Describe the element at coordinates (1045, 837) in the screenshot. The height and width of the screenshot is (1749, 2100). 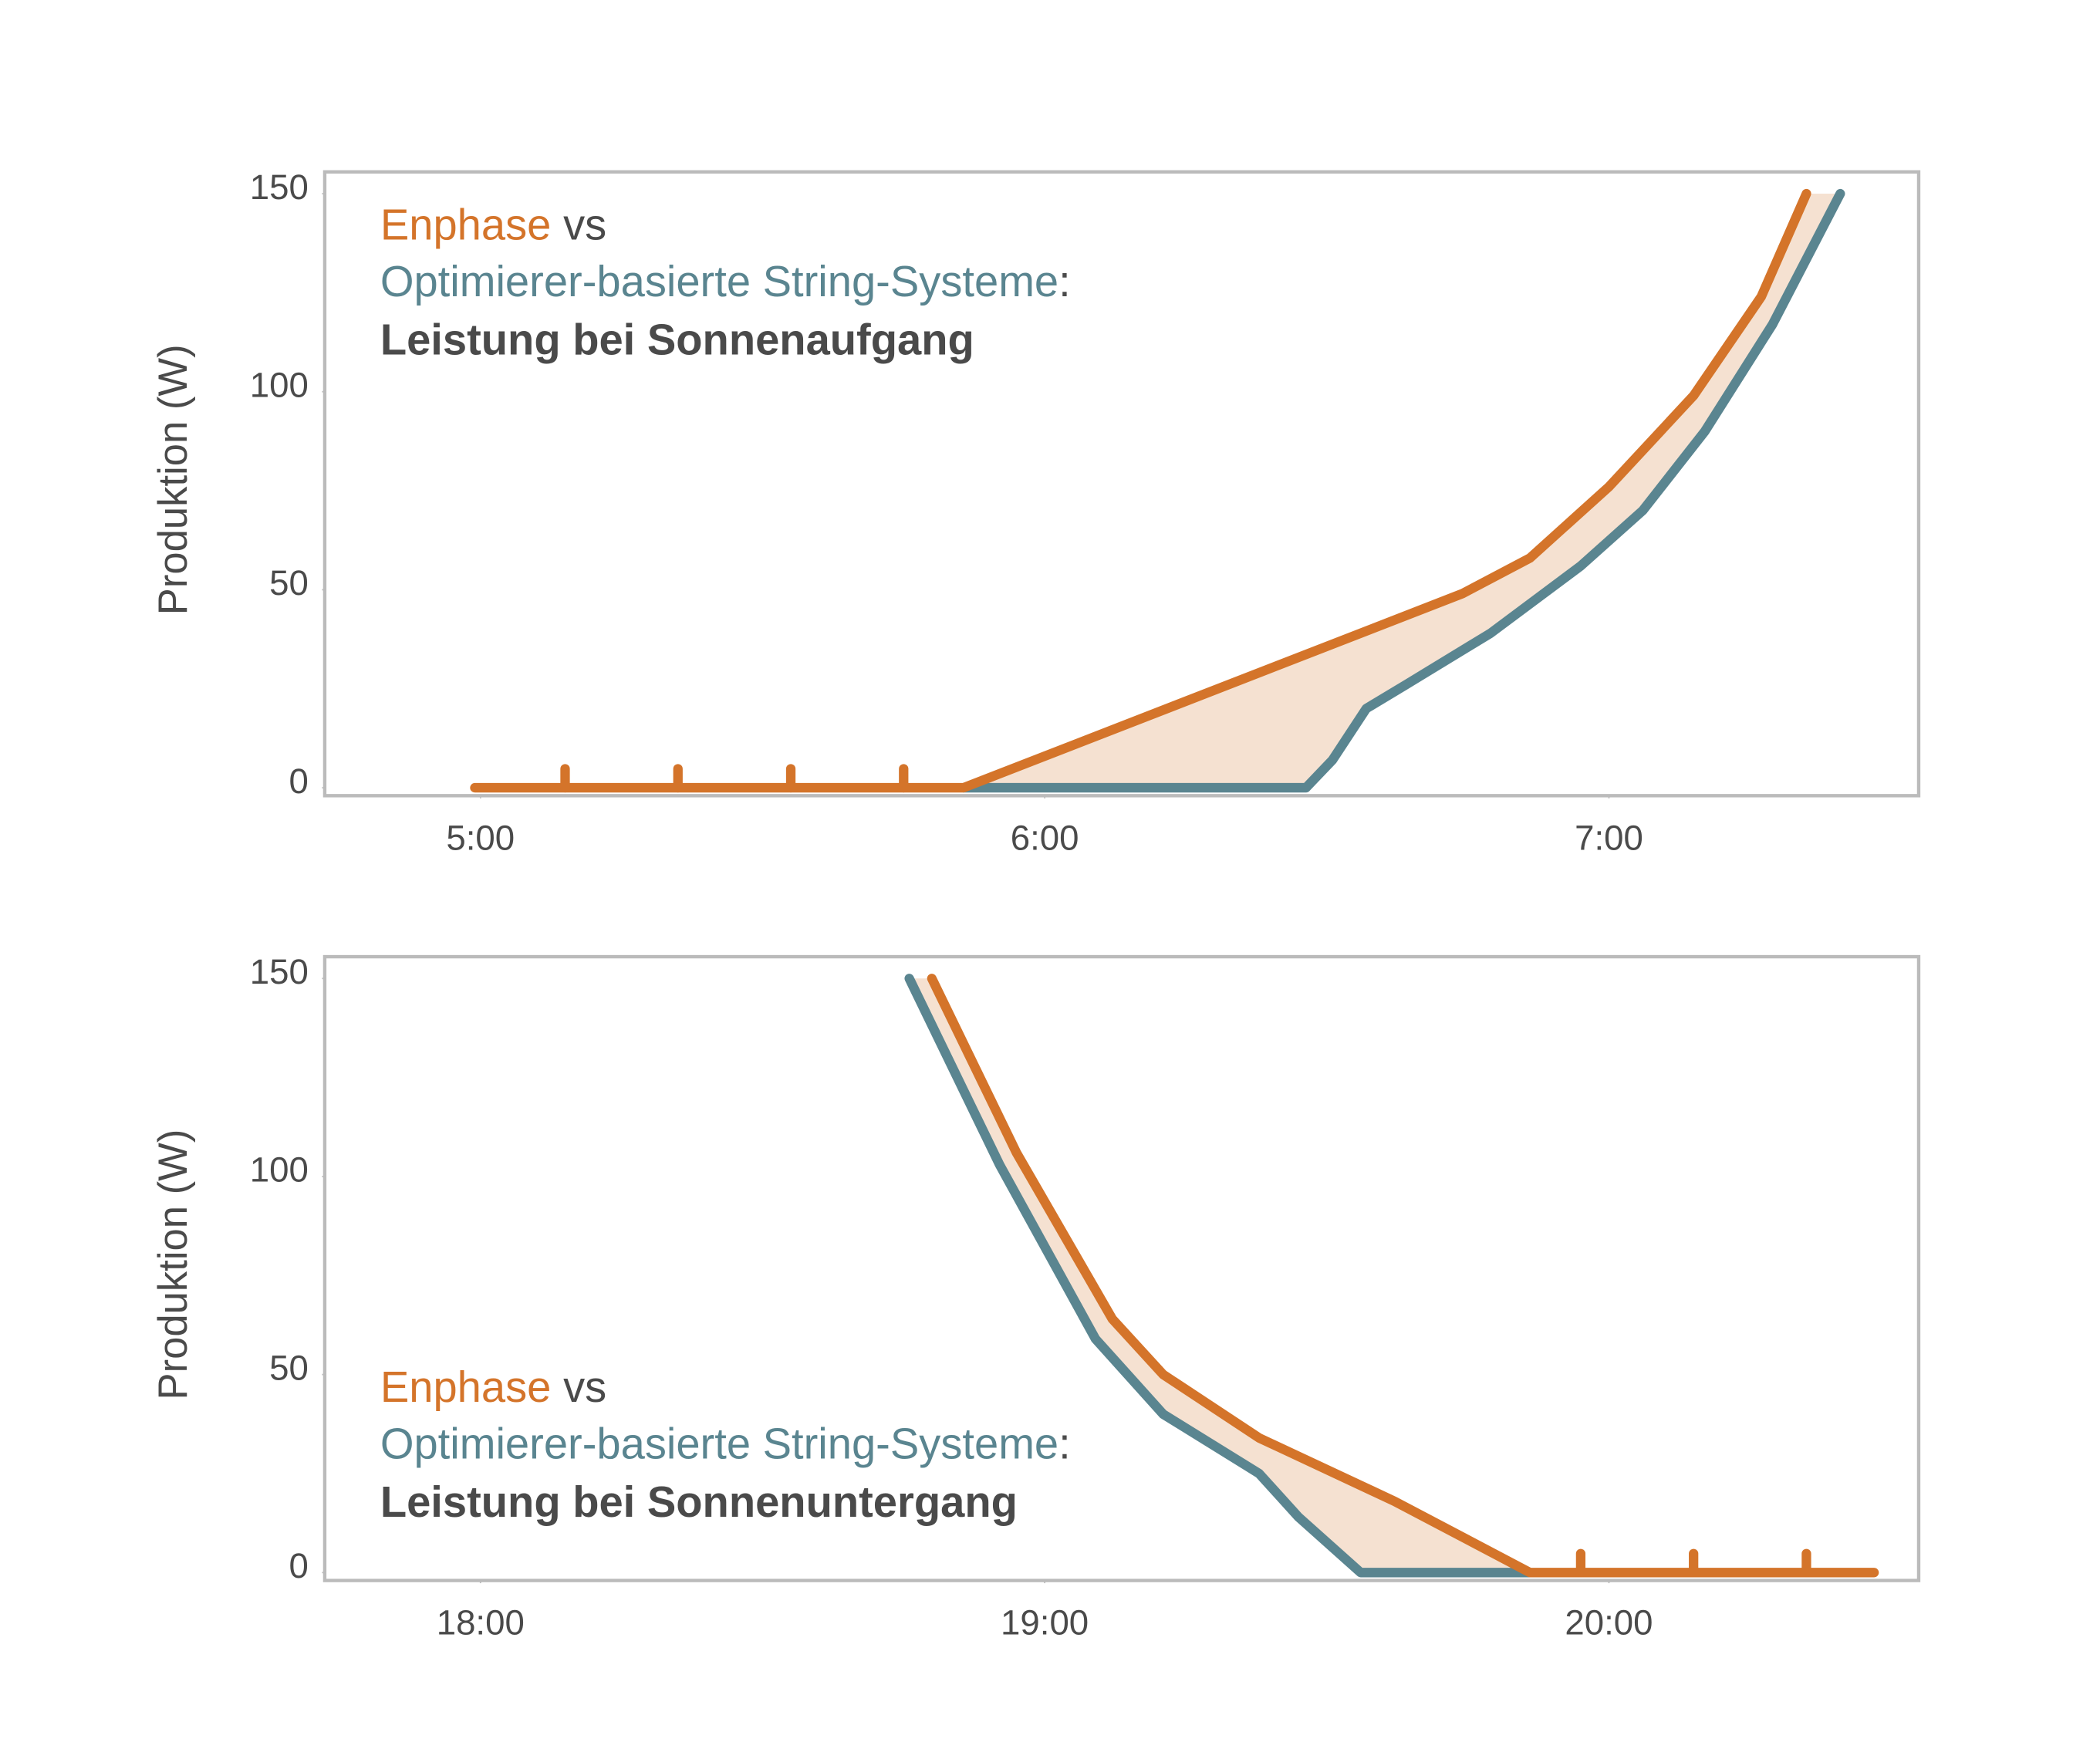
I see `x-tick-label: 6:00` at that location.